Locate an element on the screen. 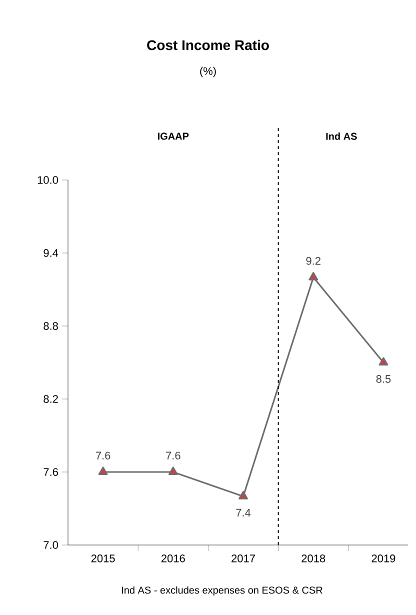 This screenshot has width=416, height=615. y-tick-label: 7.0 is located at coordinates (51, 545).